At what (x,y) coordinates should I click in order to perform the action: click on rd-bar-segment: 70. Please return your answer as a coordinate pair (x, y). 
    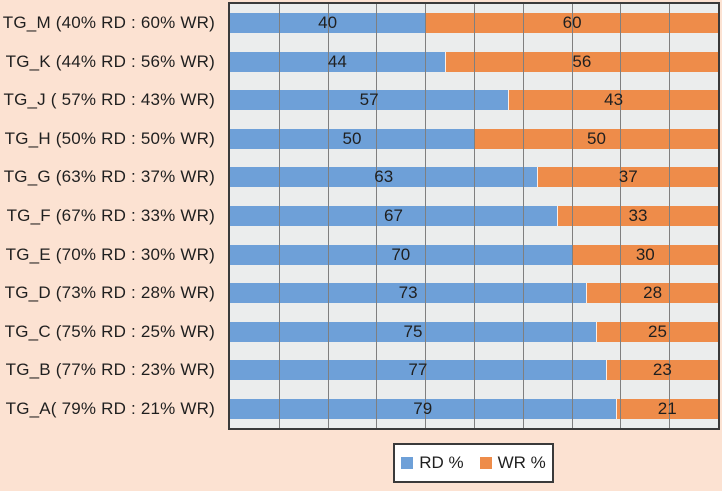
    Looking at the image, I should click on (401, 254).